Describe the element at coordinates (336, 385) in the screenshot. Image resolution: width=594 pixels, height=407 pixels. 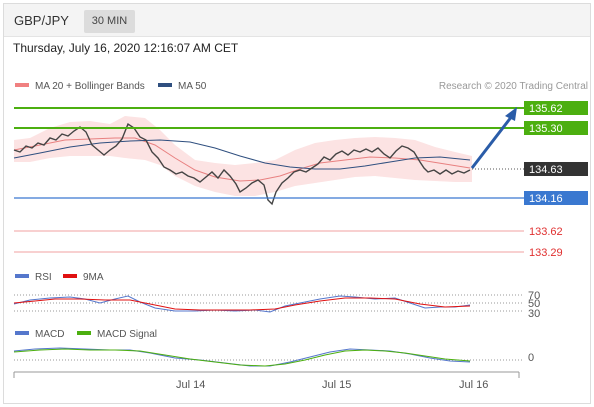
I see `x-axis-label-jul15: Jul 15` at that location.